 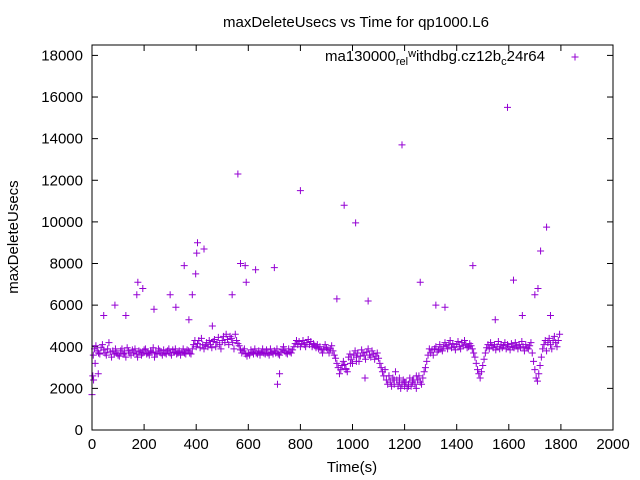 I want to click on y-tick-label: 4000, so click(x=66, y=347).